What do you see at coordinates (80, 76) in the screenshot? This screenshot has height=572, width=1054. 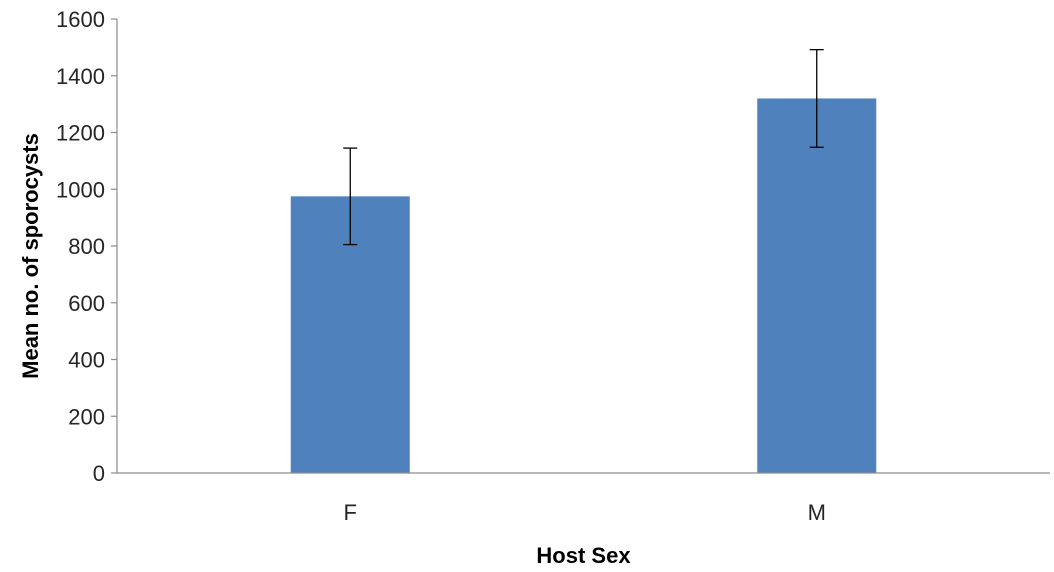 I see `y-tick-label: 1400` at bounding box center [80, 76].